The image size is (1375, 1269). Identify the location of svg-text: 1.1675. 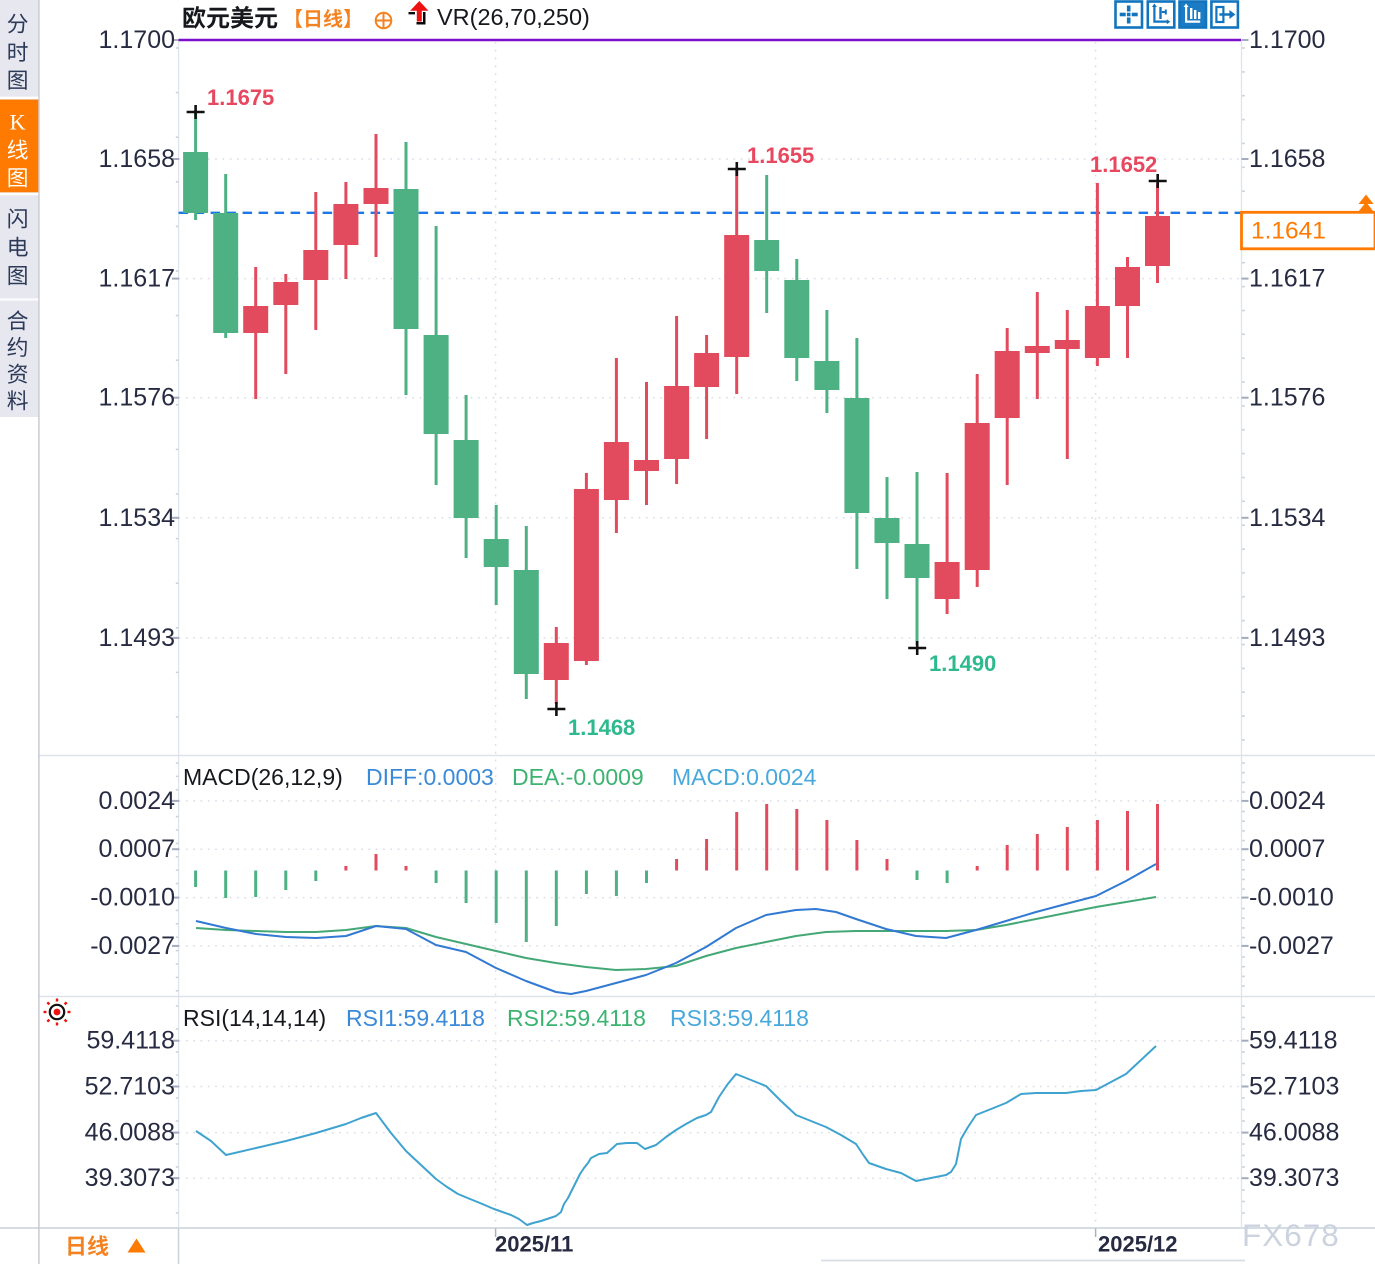
(240, 97).